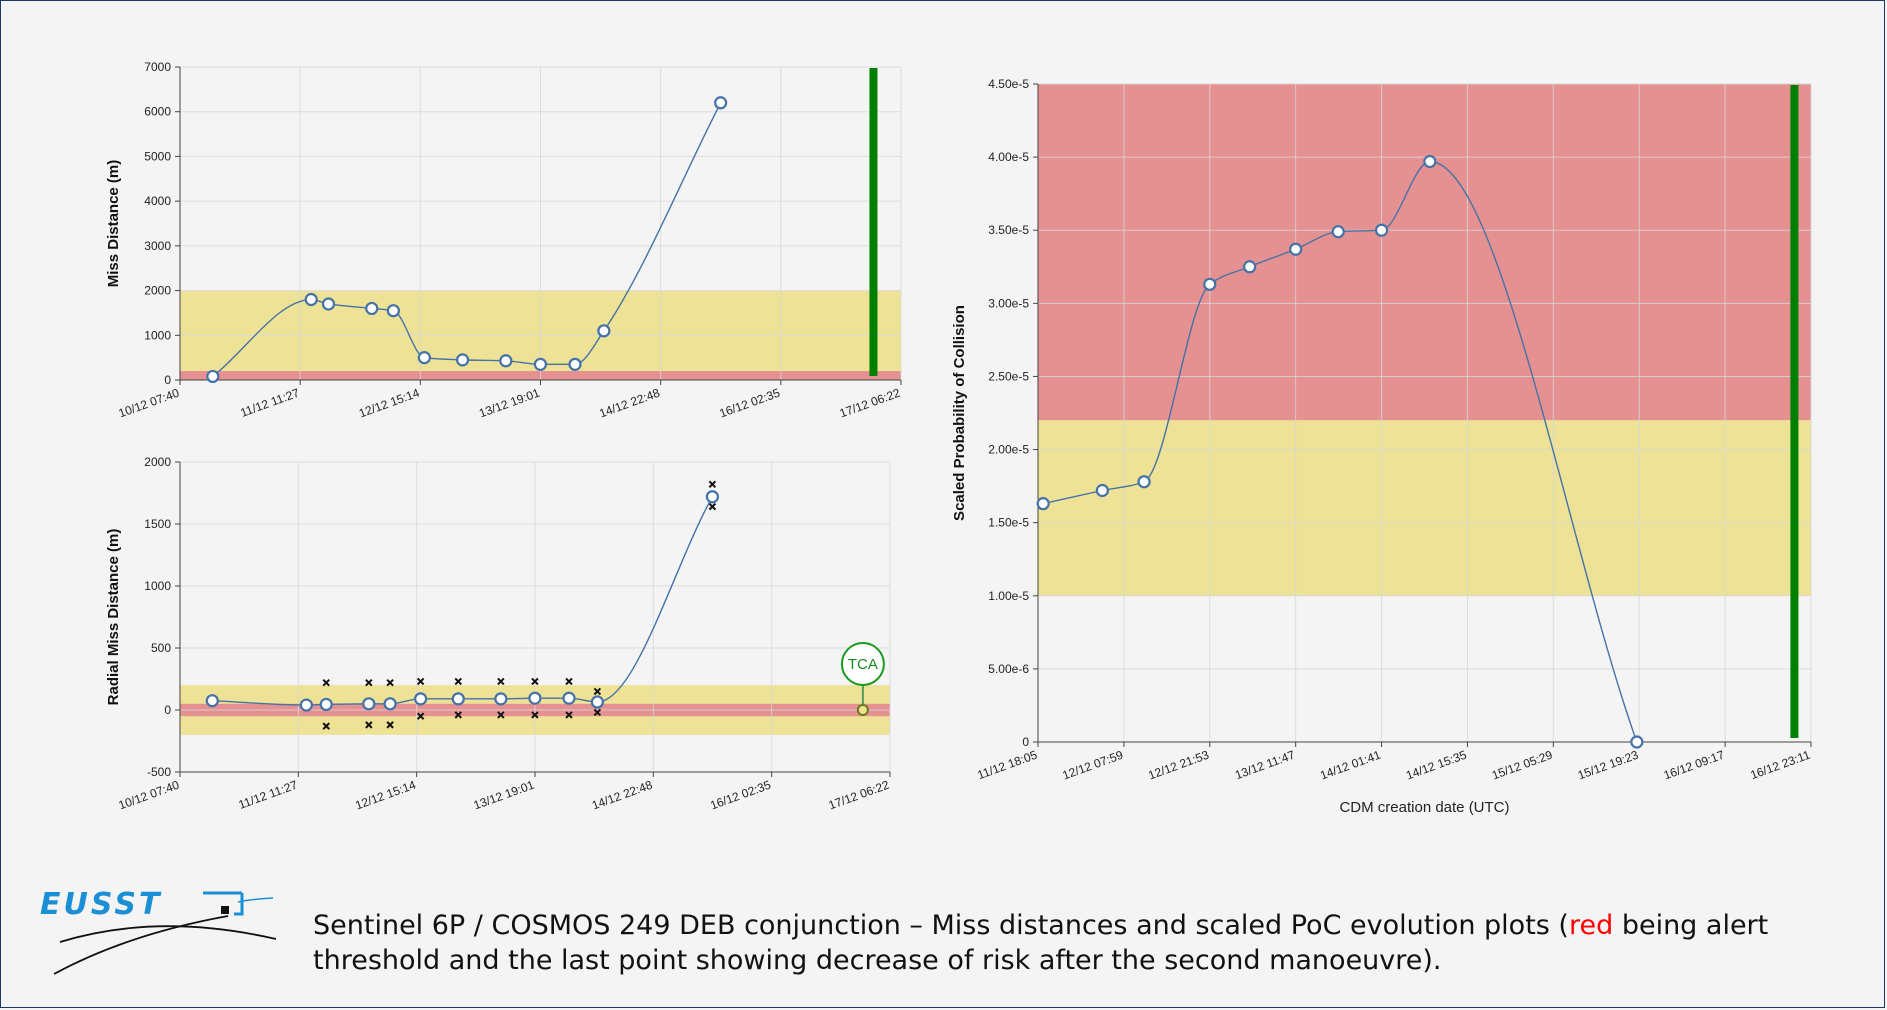 The image size is (1887, 1010). What do you see at coordinates (463, 601) in the screenshot?
I see `radial-series-line` at bounding box center [463, 601].